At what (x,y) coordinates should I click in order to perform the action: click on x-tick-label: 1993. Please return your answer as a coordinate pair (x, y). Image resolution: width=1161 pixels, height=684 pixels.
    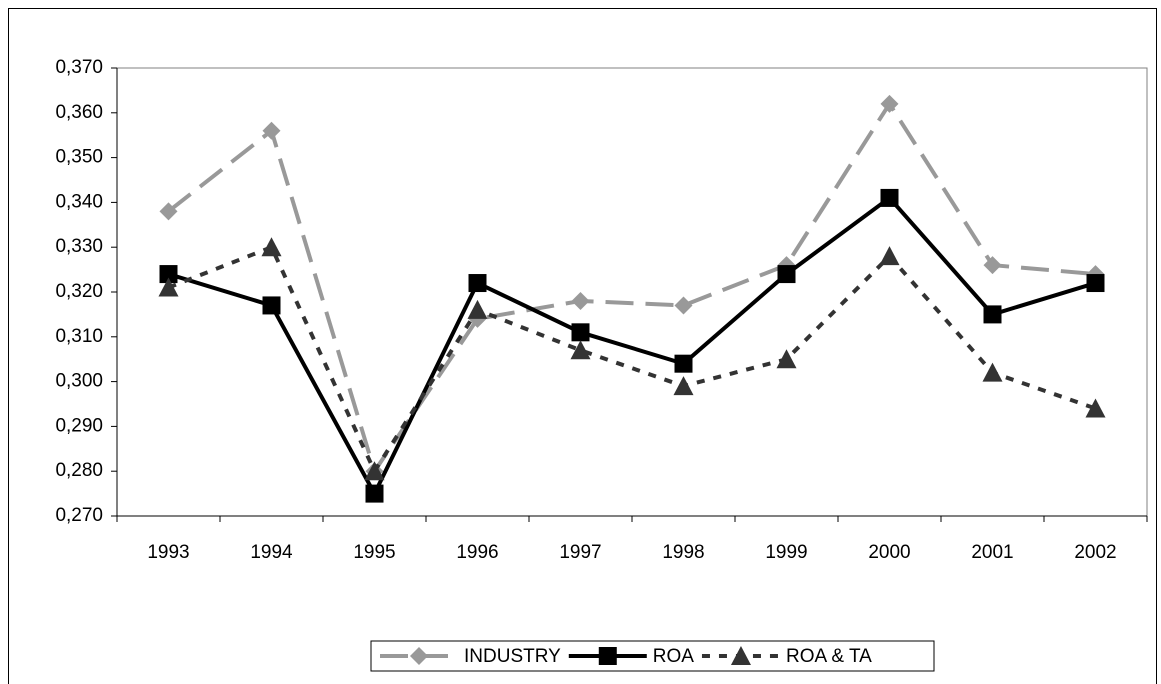
    Looking at the image, I should click on (168, 552).